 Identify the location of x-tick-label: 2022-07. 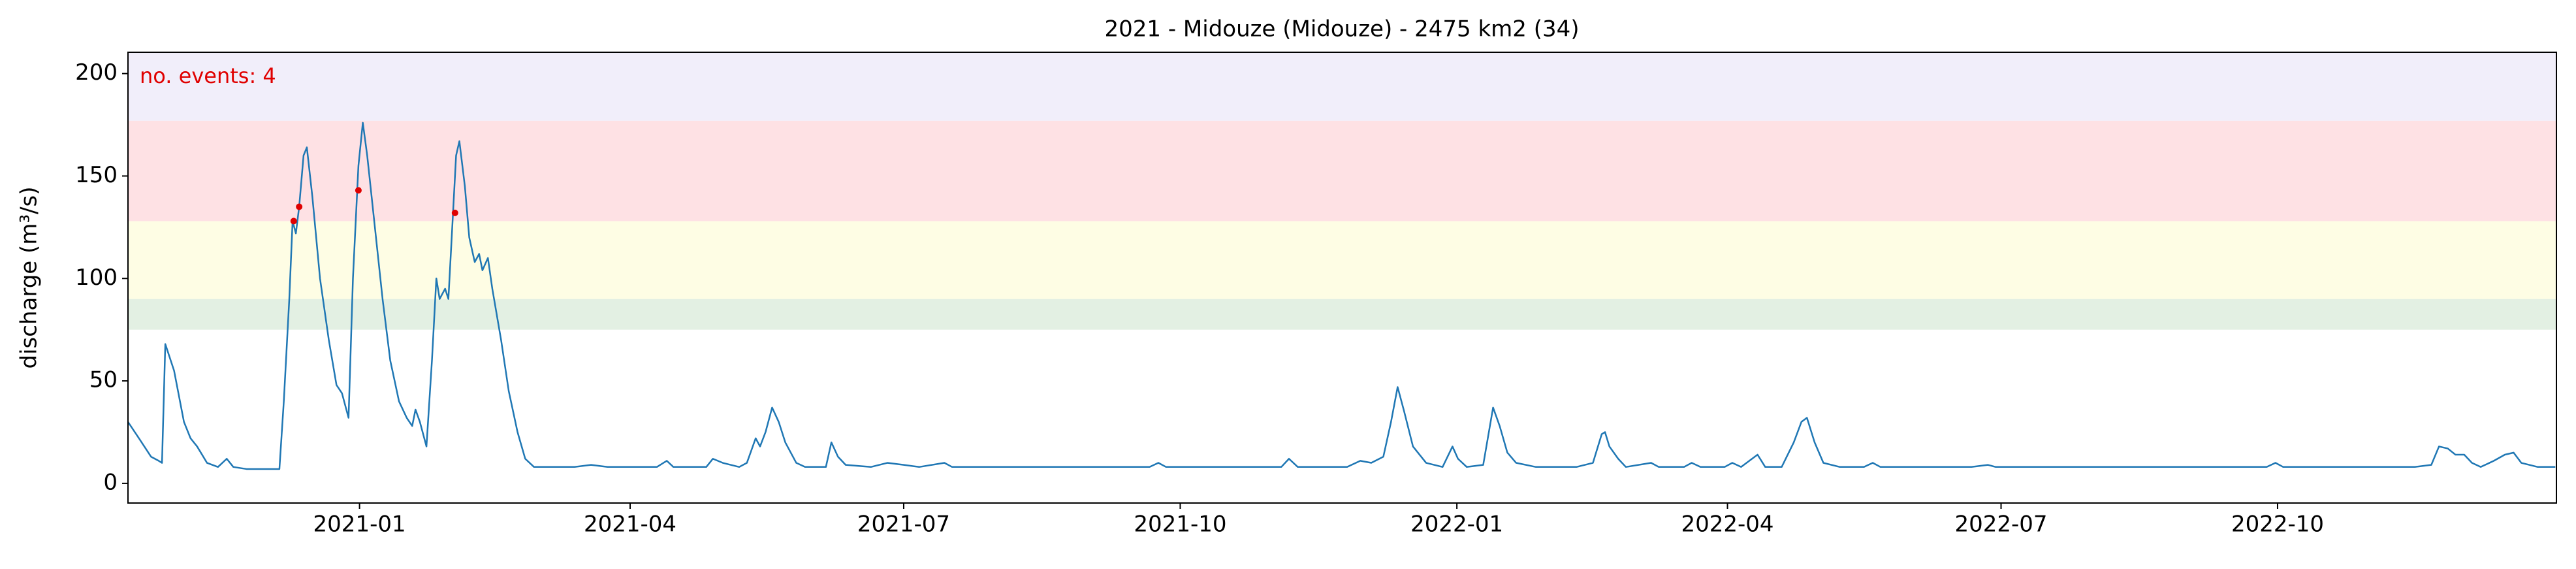
(2001, 525).